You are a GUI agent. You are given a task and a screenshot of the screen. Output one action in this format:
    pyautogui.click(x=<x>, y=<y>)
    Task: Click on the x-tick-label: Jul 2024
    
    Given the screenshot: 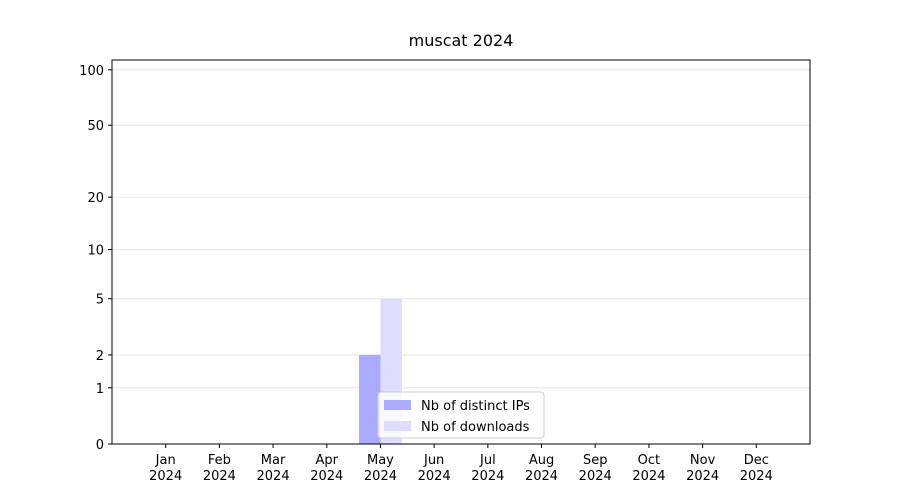 What is the action you would take?
    pyautogui.click(x=488, y=468)
    